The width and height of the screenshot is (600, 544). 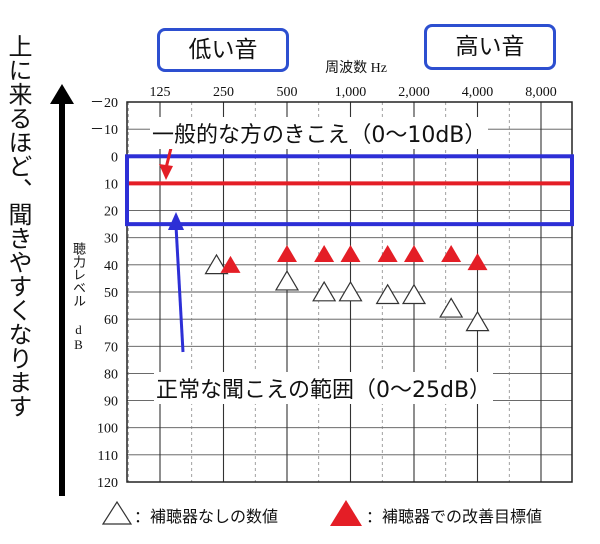 I want to click on y-tick-label: 70, so click(x=111, y=347).